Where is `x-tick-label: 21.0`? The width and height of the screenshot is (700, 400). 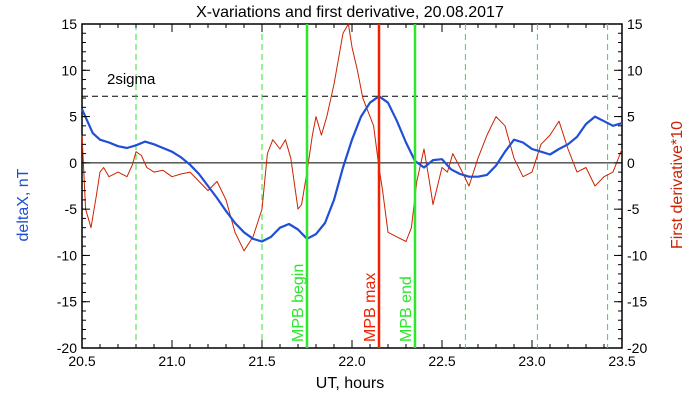 x-tick-label: 21.0 is located at coordinates (171, 361).